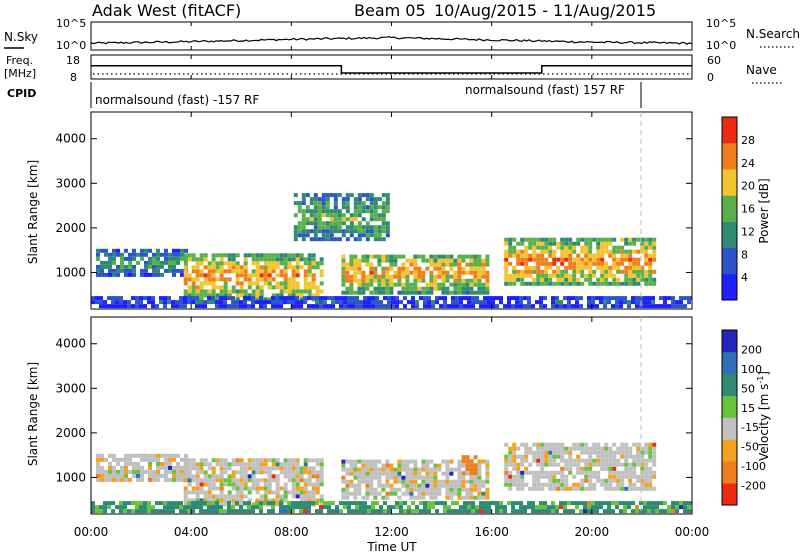 The width and height of the screenshot is (800, 554). I want to click on velocity-colorbar-tick: -100, so click(753, 466).